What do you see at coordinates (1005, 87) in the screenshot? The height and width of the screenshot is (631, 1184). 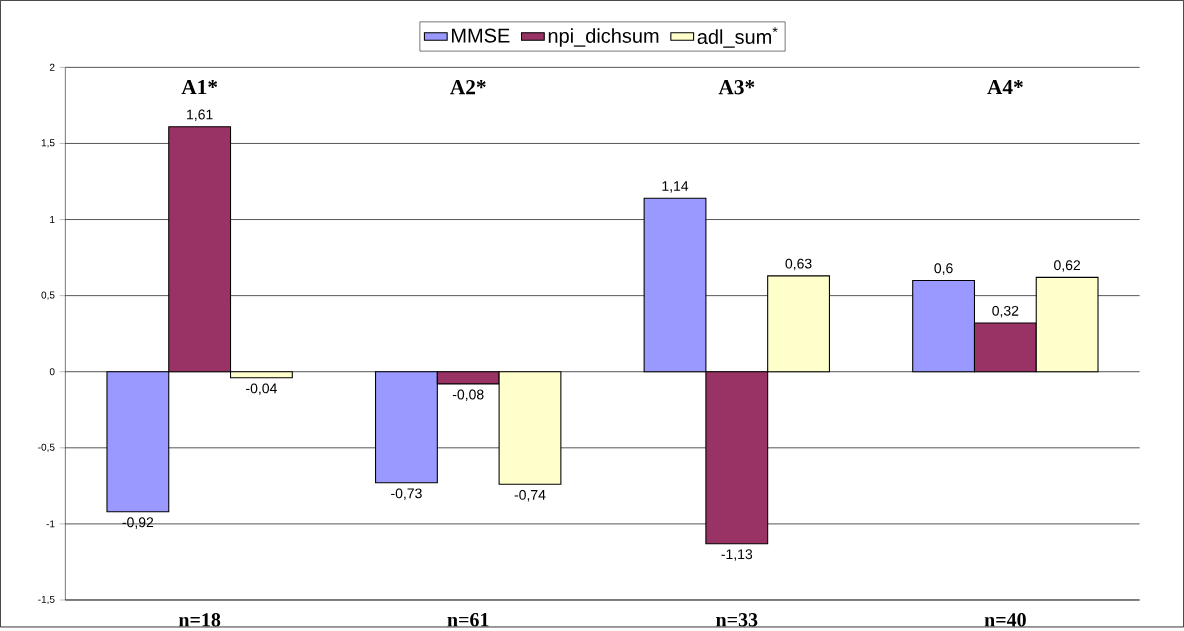 I see `annotation: A4*` at bounding box center [1005, 87].